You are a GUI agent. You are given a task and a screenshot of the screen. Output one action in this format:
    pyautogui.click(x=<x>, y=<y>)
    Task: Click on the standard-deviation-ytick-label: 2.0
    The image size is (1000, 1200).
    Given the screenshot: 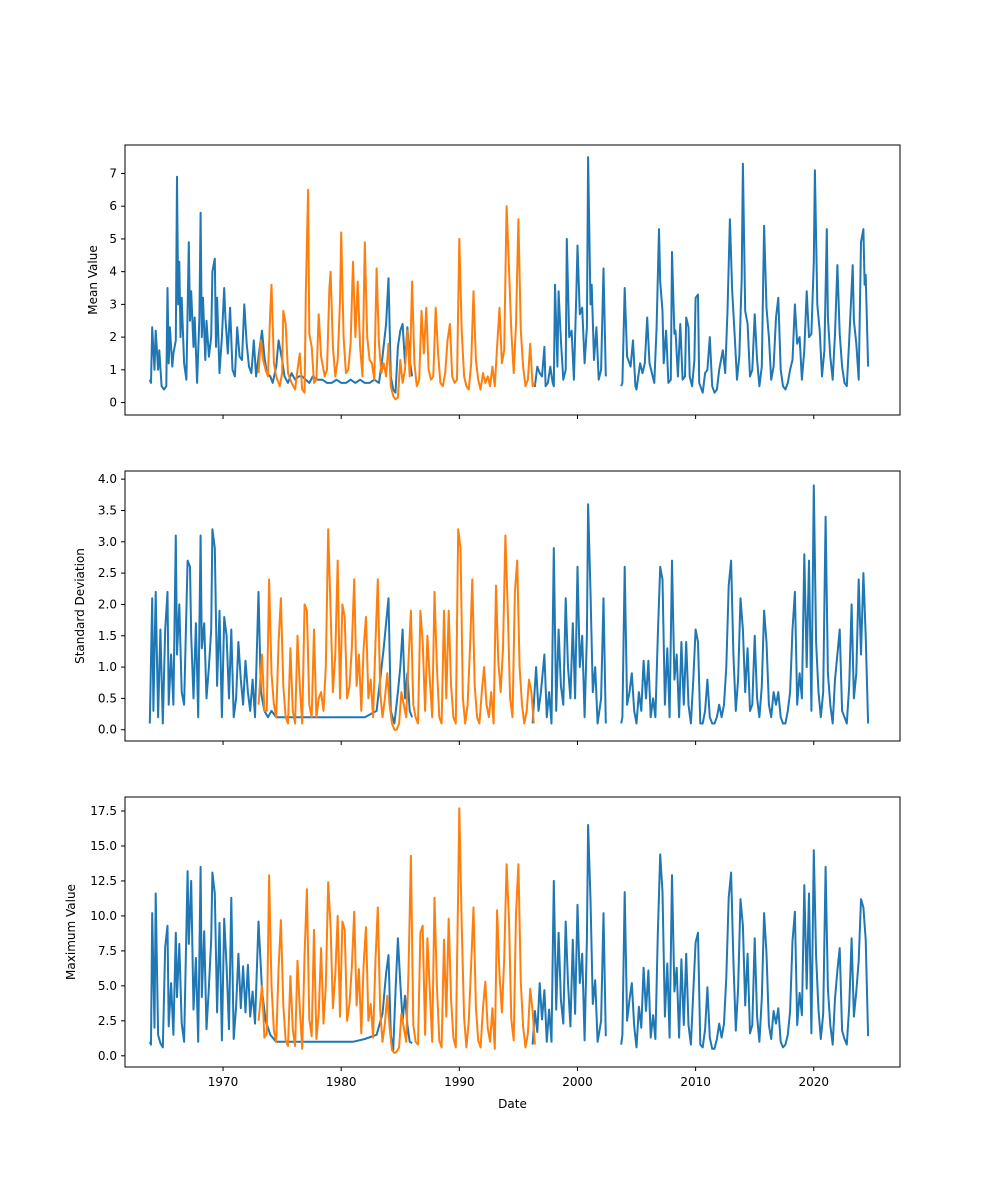 What is the action you would take?
    pyautogui.click(x=107, y=604)
    